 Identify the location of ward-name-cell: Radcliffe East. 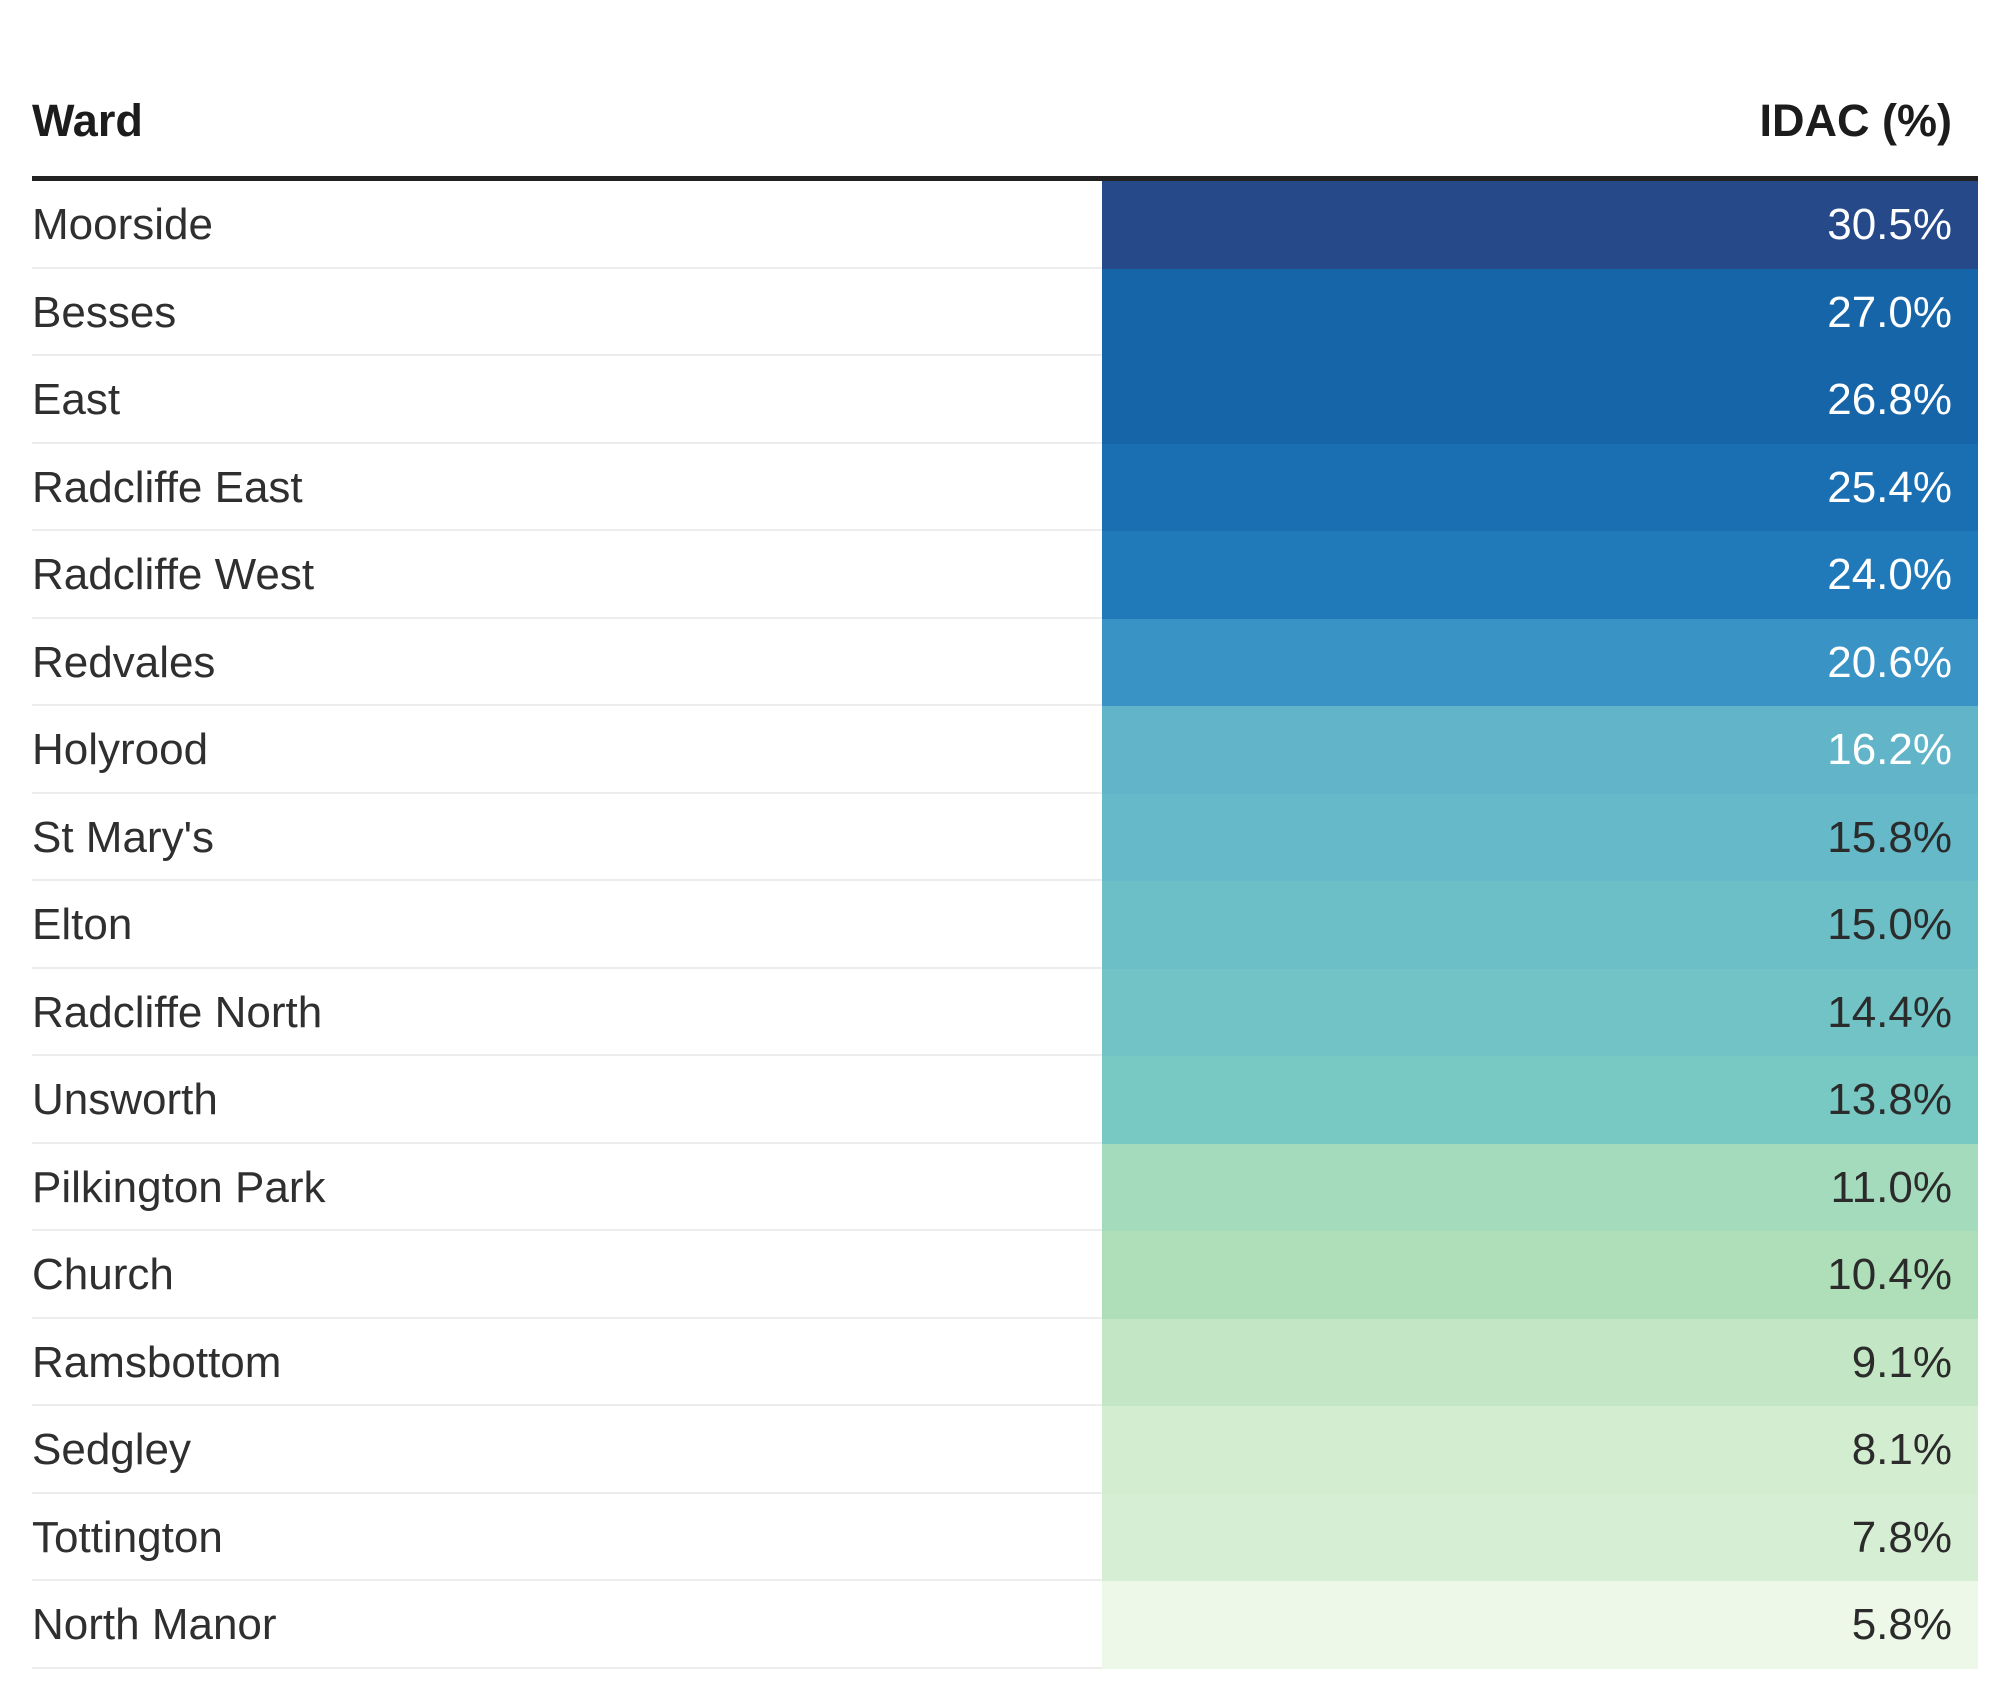
(167, 487).